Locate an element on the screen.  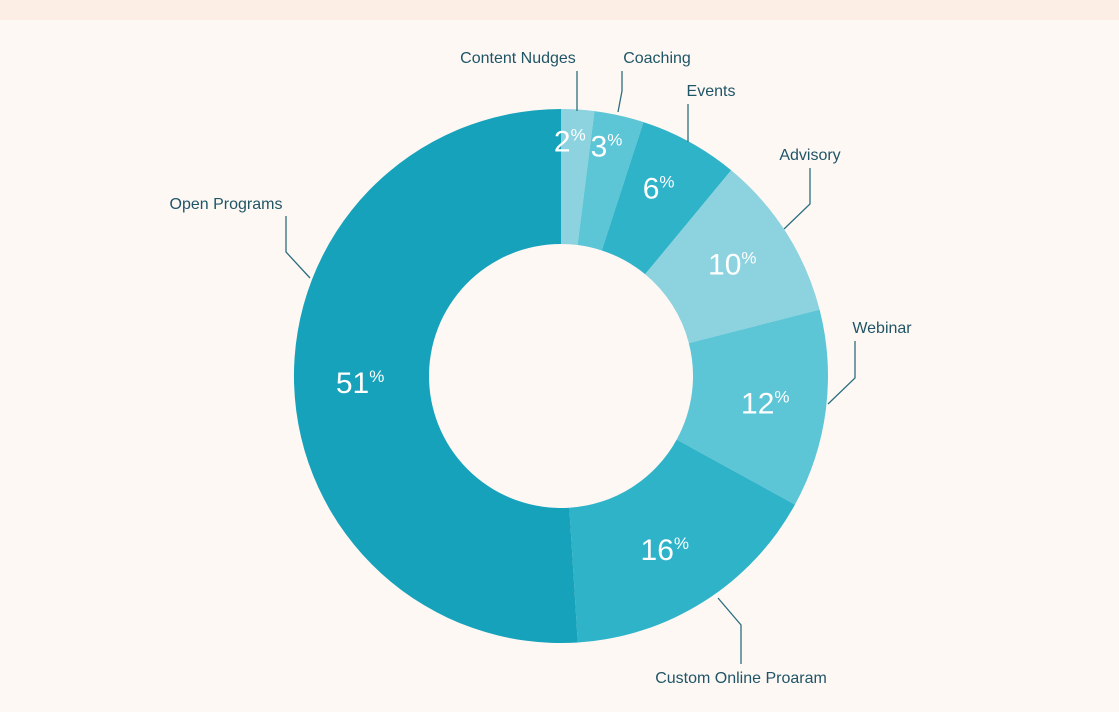
category-label-open-programs: Open Programs is located at coordinates (226, 204).